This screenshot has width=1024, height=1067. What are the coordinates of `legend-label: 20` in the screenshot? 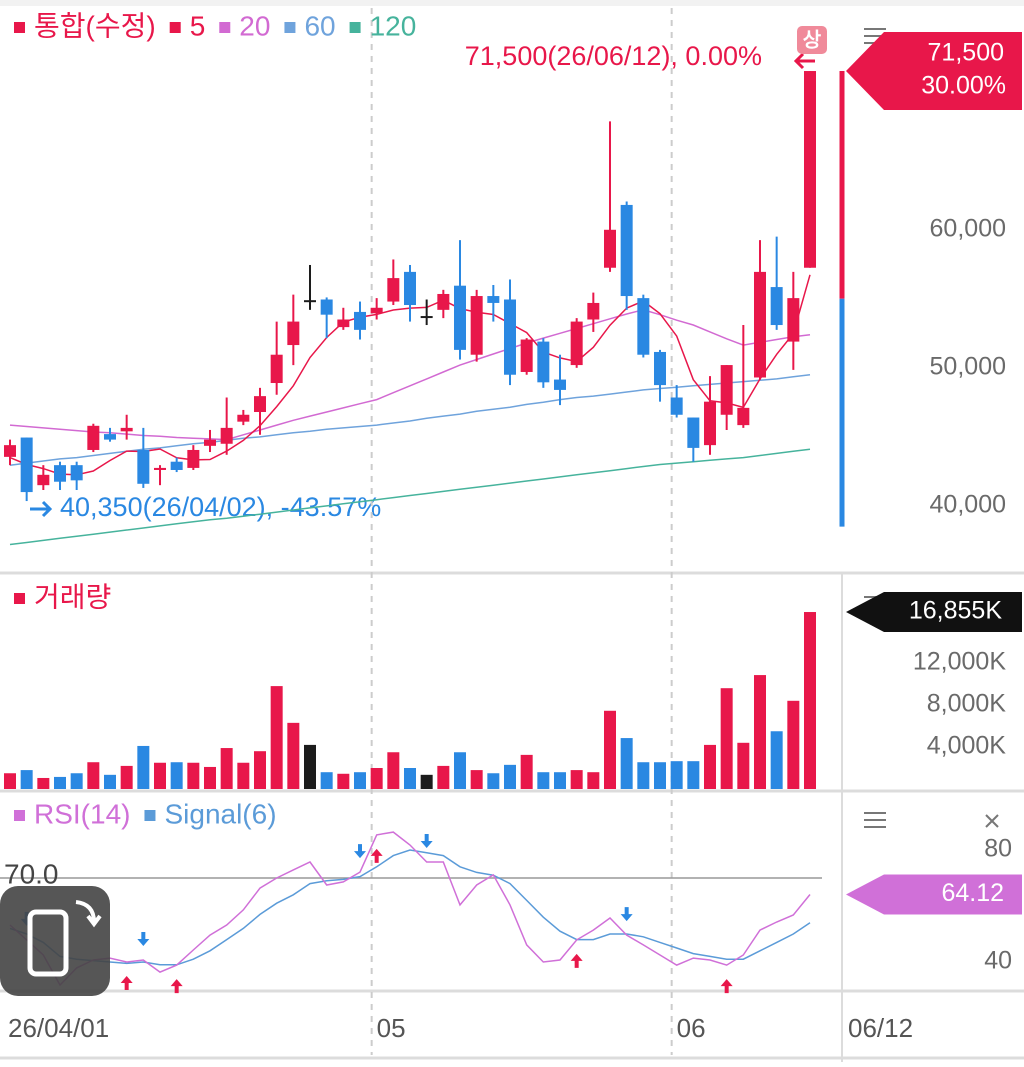 It's located at (254, 25).